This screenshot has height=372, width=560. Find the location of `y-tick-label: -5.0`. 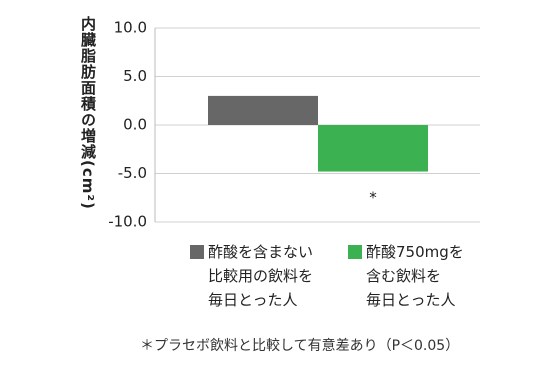

y-tick-label: -5.0 is located at coordinates (132, 173).